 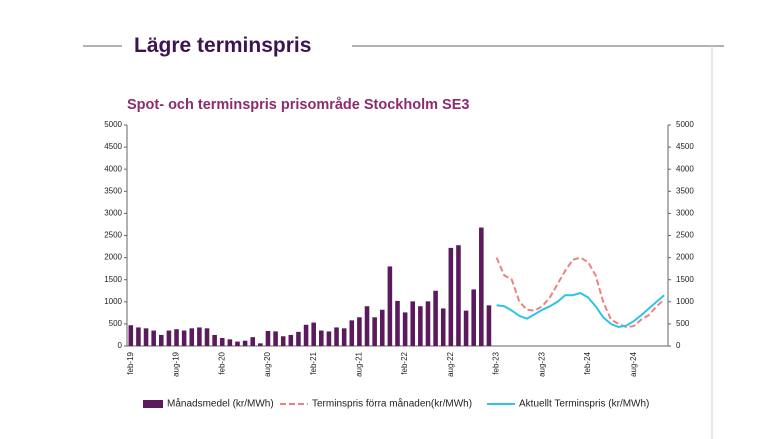 I want to click on y2-tick-label: 1000, so click(x=685, y=301).